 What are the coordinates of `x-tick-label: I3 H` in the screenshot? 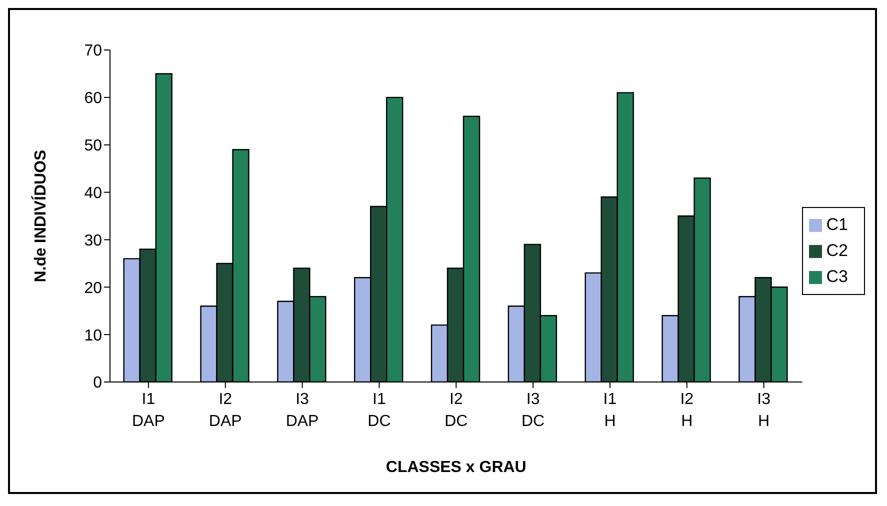 It's located at (764, 410).